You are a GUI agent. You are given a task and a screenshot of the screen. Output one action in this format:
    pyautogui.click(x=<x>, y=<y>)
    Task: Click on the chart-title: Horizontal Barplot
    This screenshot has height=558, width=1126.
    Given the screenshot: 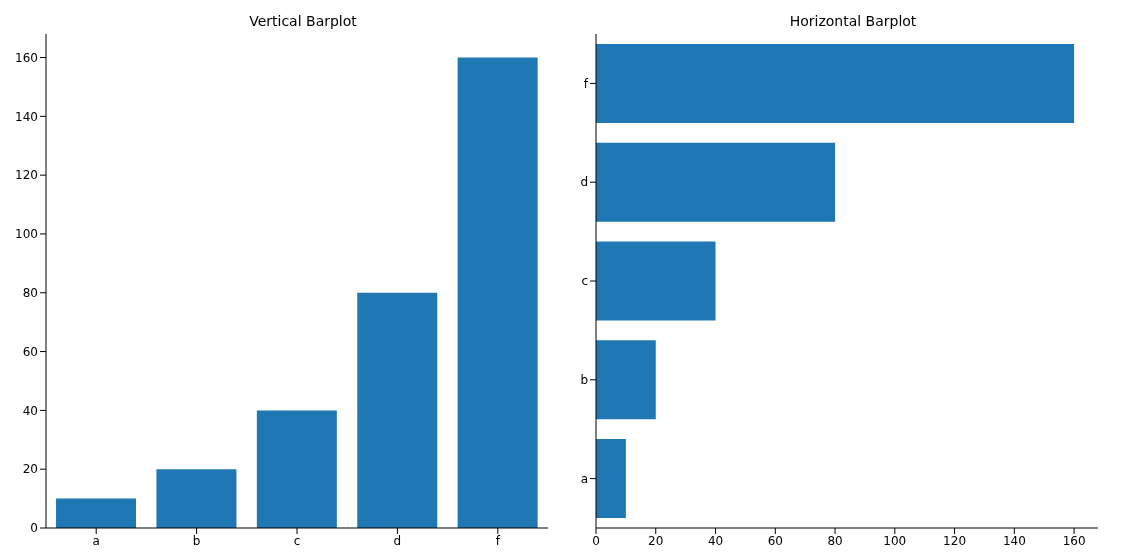 What is the action you would take?
    pyautogui.click(x=853, y=21)
    